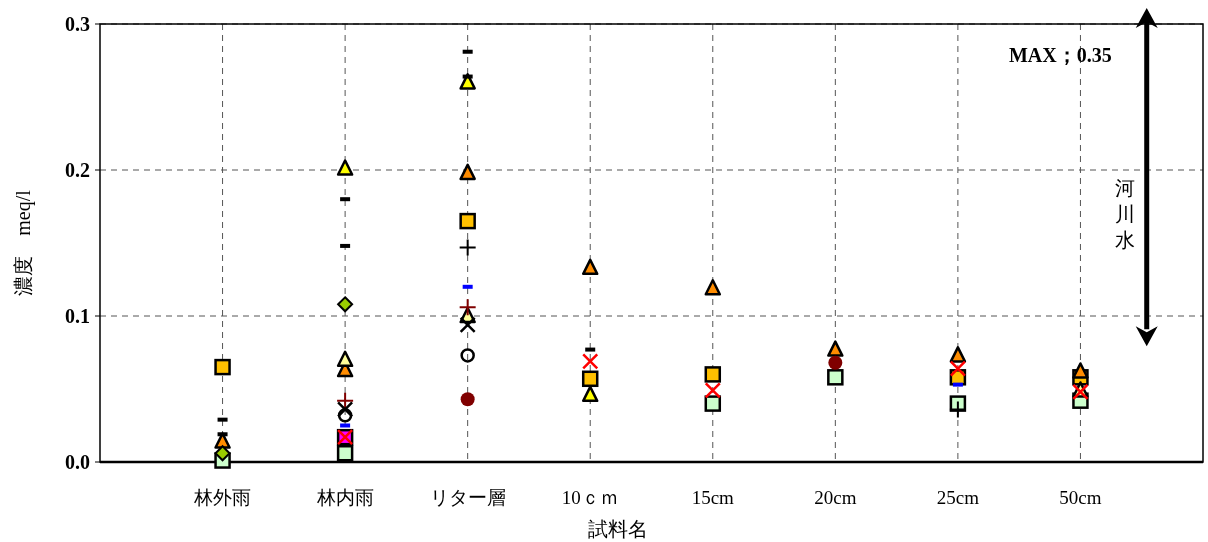 The image size is (1208, 542). I want to click on y-tick-label: 0.1, so click(77, 316).